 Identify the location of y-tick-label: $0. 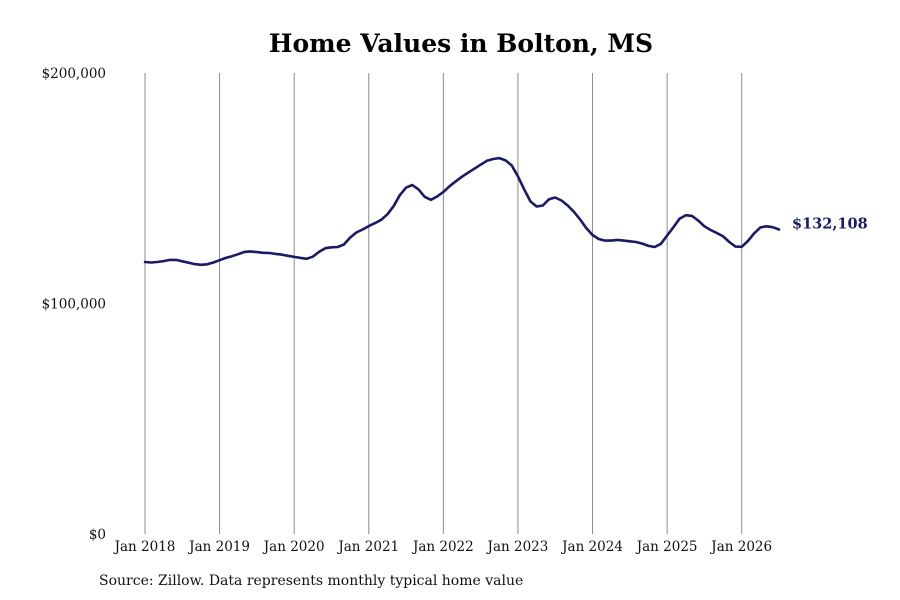
(97, 535).